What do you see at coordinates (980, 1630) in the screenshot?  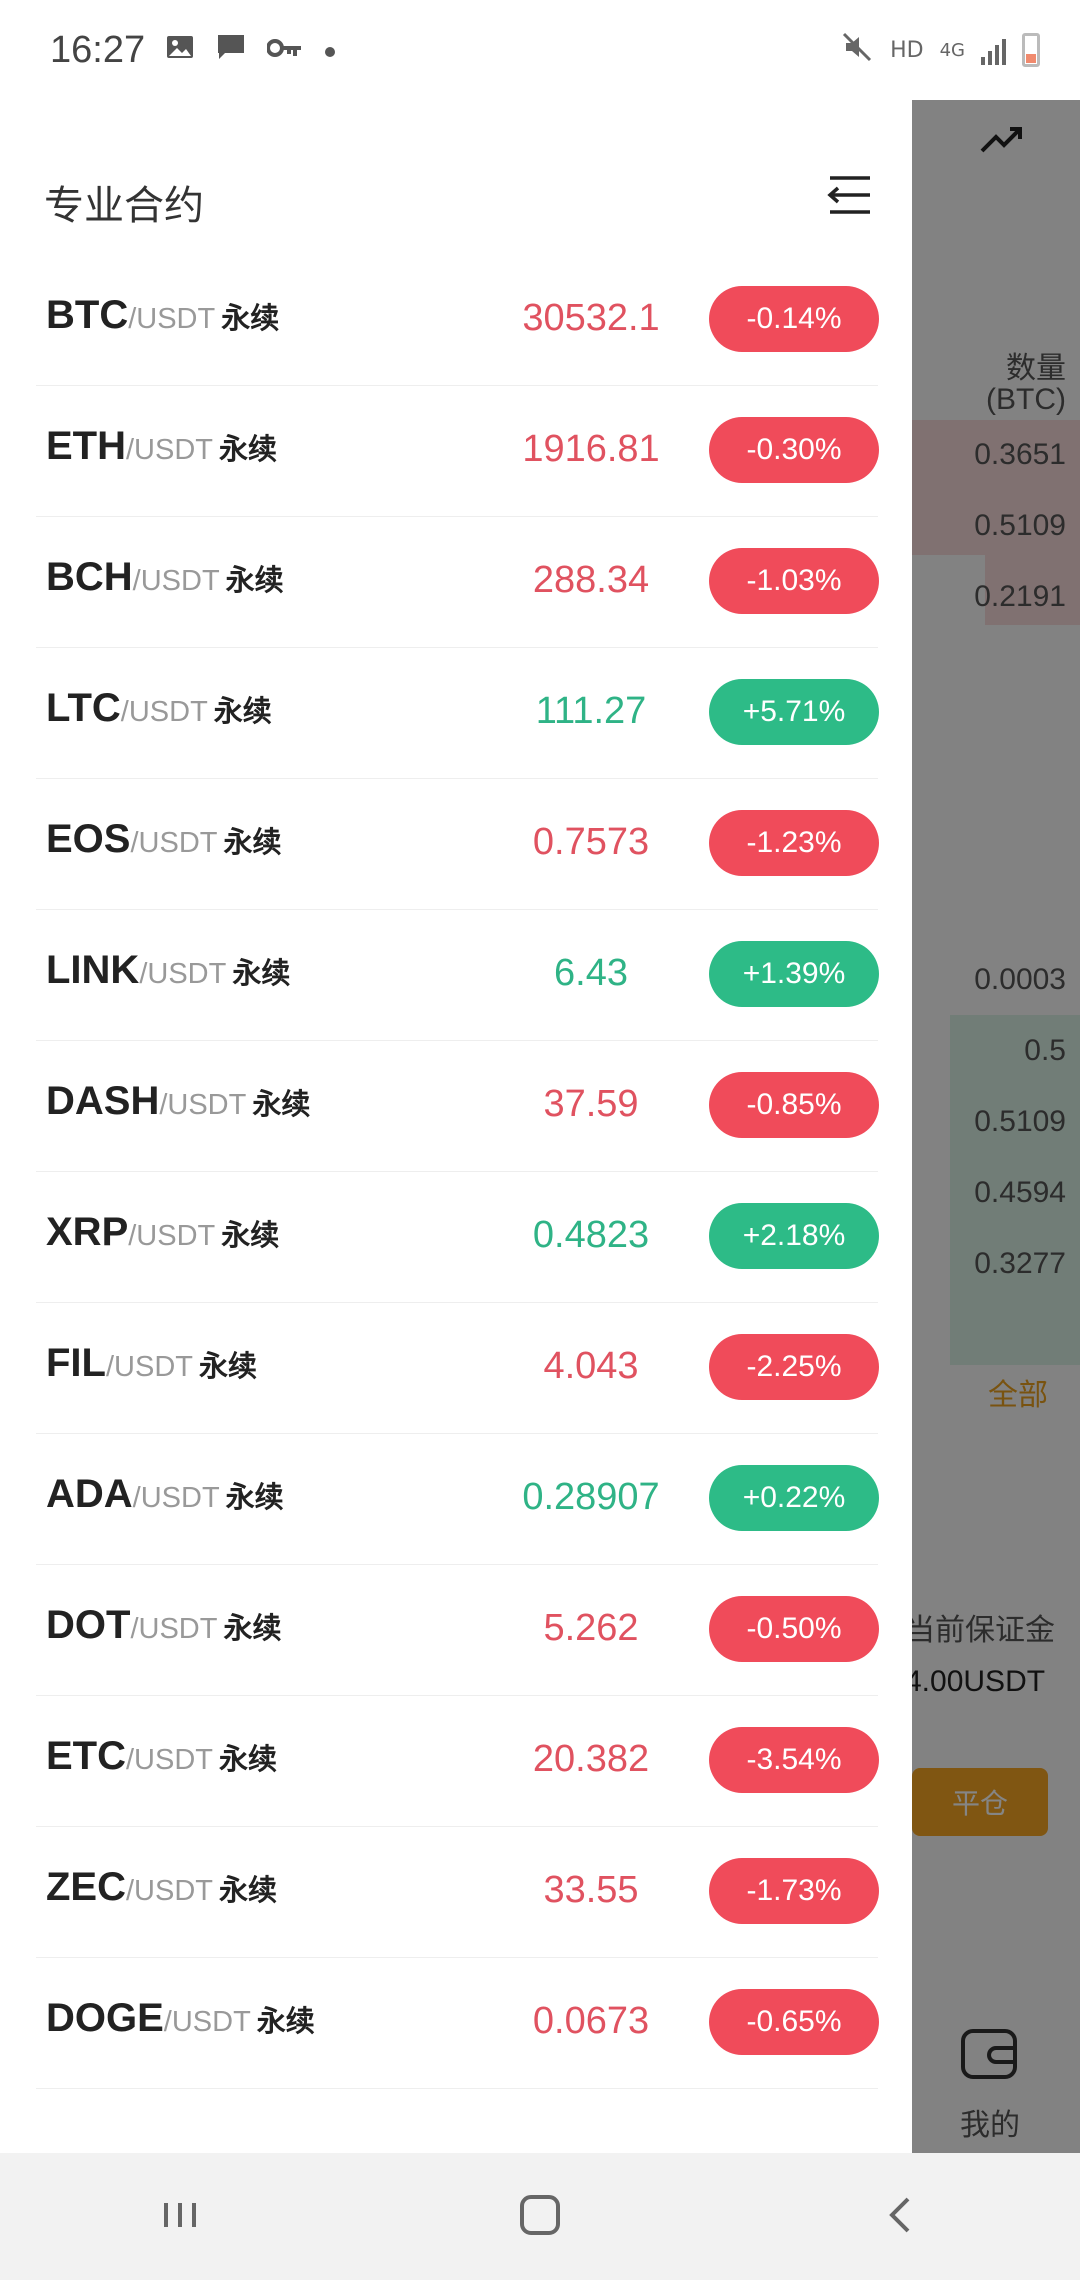 I see `margin-label: 当前保证金` at bounding box center [980, 1630].